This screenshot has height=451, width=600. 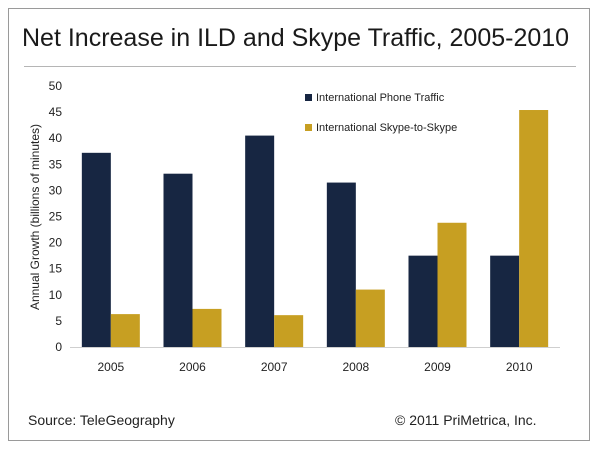 What do you see at coordinates (355, 367) in the screenshot?
I see `x-tick-label: 2008` at bounding box center [355, 367].